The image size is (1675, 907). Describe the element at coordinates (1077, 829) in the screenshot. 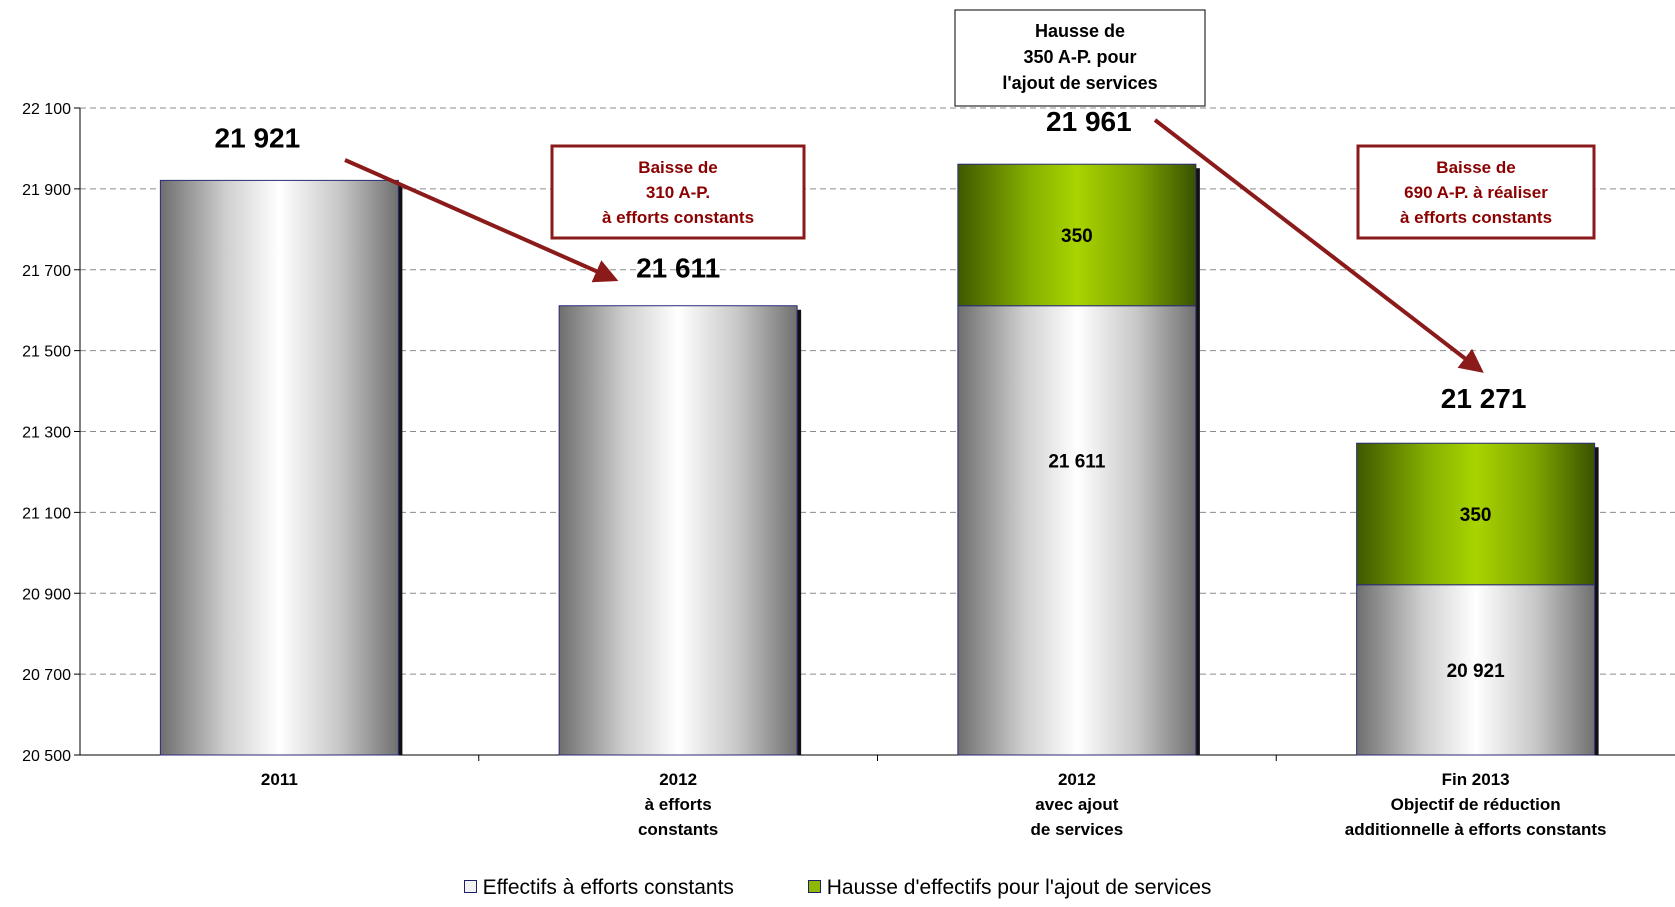

I see `x-tick-label: de services` at that location.